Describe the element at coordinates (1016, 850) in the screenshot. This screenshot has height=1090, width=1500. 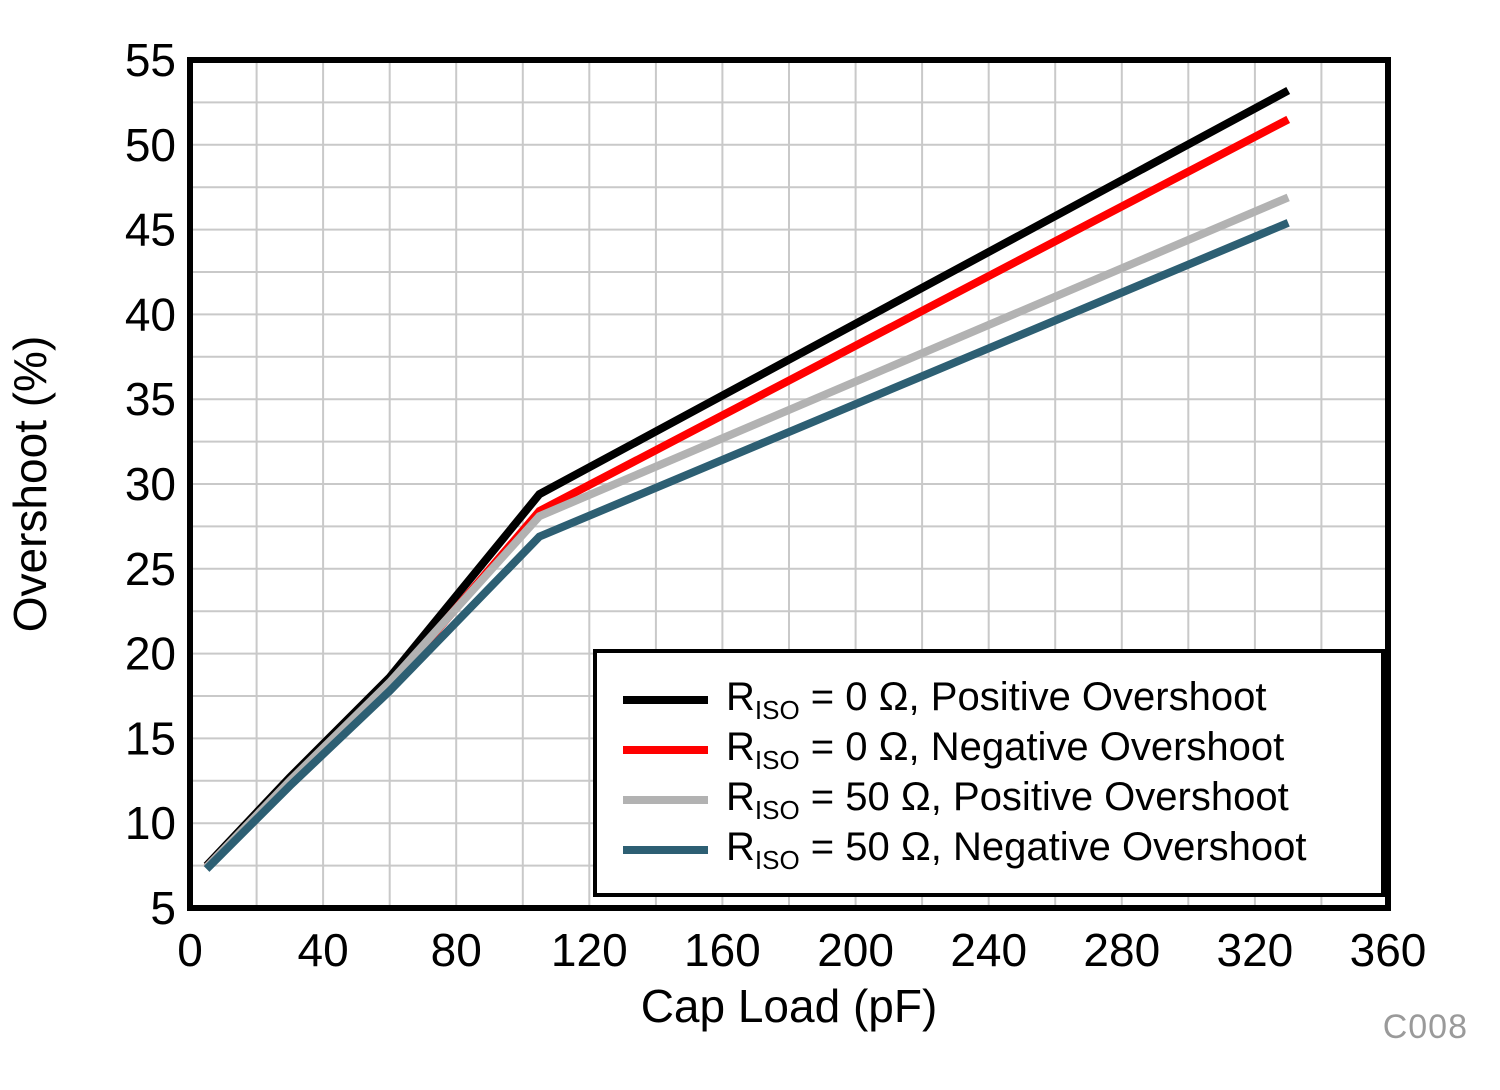
I see `legend-label: RISO = 50 Ω, Negative Overshoot` at that location.